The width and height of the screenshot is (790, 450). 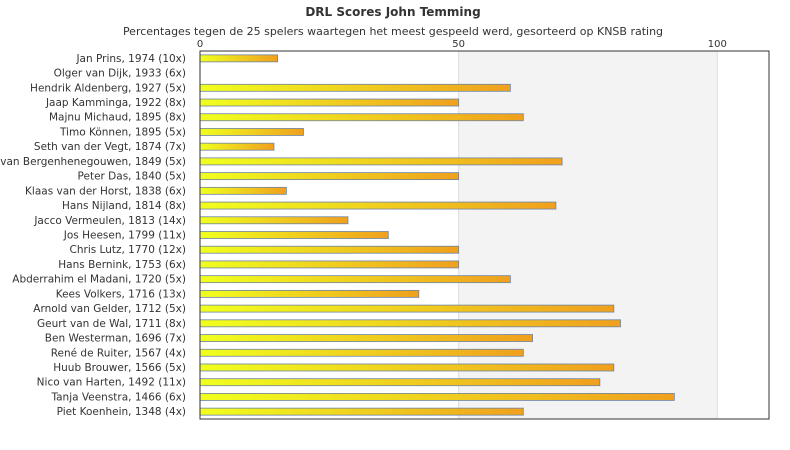 What do you see at coordinates (115, 339) in the screenshot?
I see `category-label: Ben Westerman, 1696 (7x)` at bounding box center [115, 339].